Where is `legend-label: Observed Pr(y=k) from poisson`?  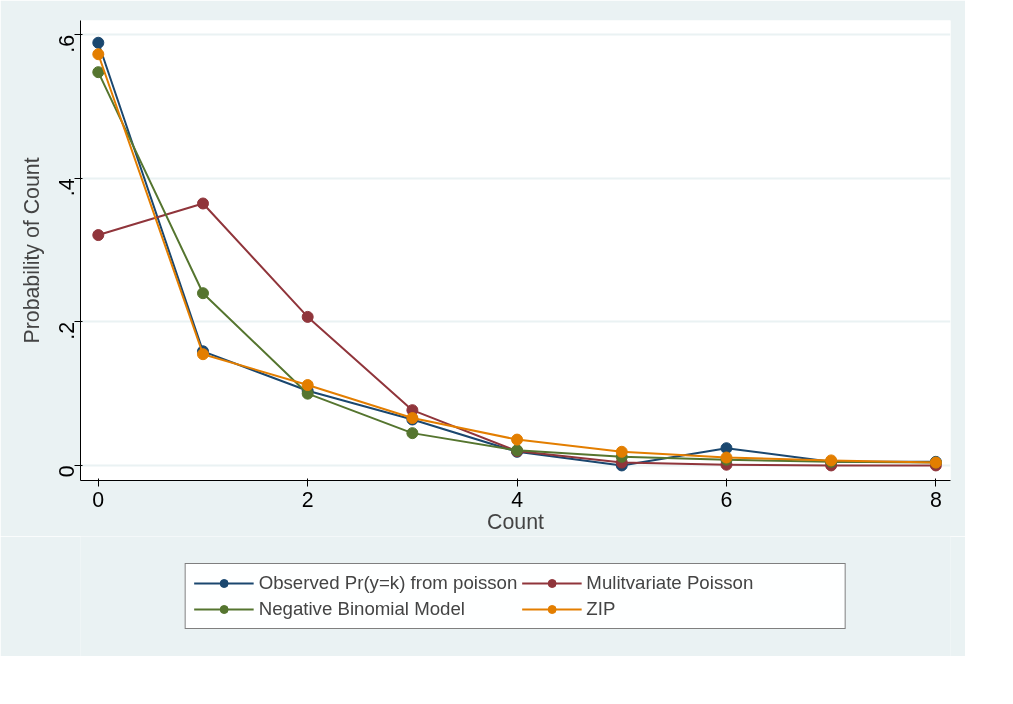
legend-label: Observed Pr(y=k) from poisson is located at coordinates (388, 583).